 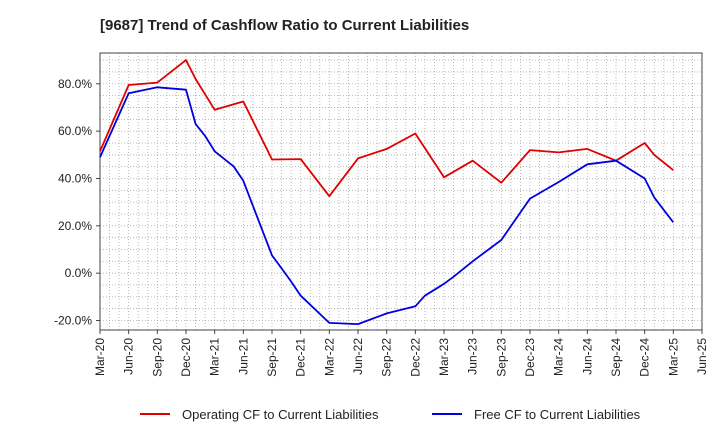 I want to click on x-tick-label: Jun-21, so click(x=243, y=356).